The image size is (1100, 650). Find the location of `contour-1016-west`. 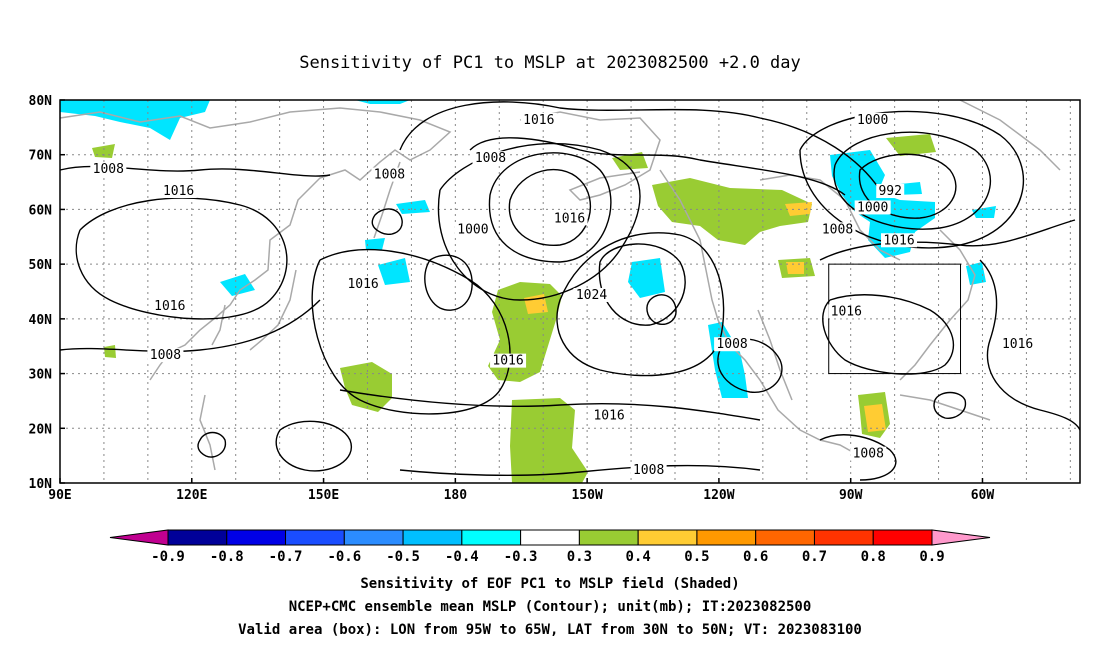

contour-1016-west is located at coordinates (181, 258).